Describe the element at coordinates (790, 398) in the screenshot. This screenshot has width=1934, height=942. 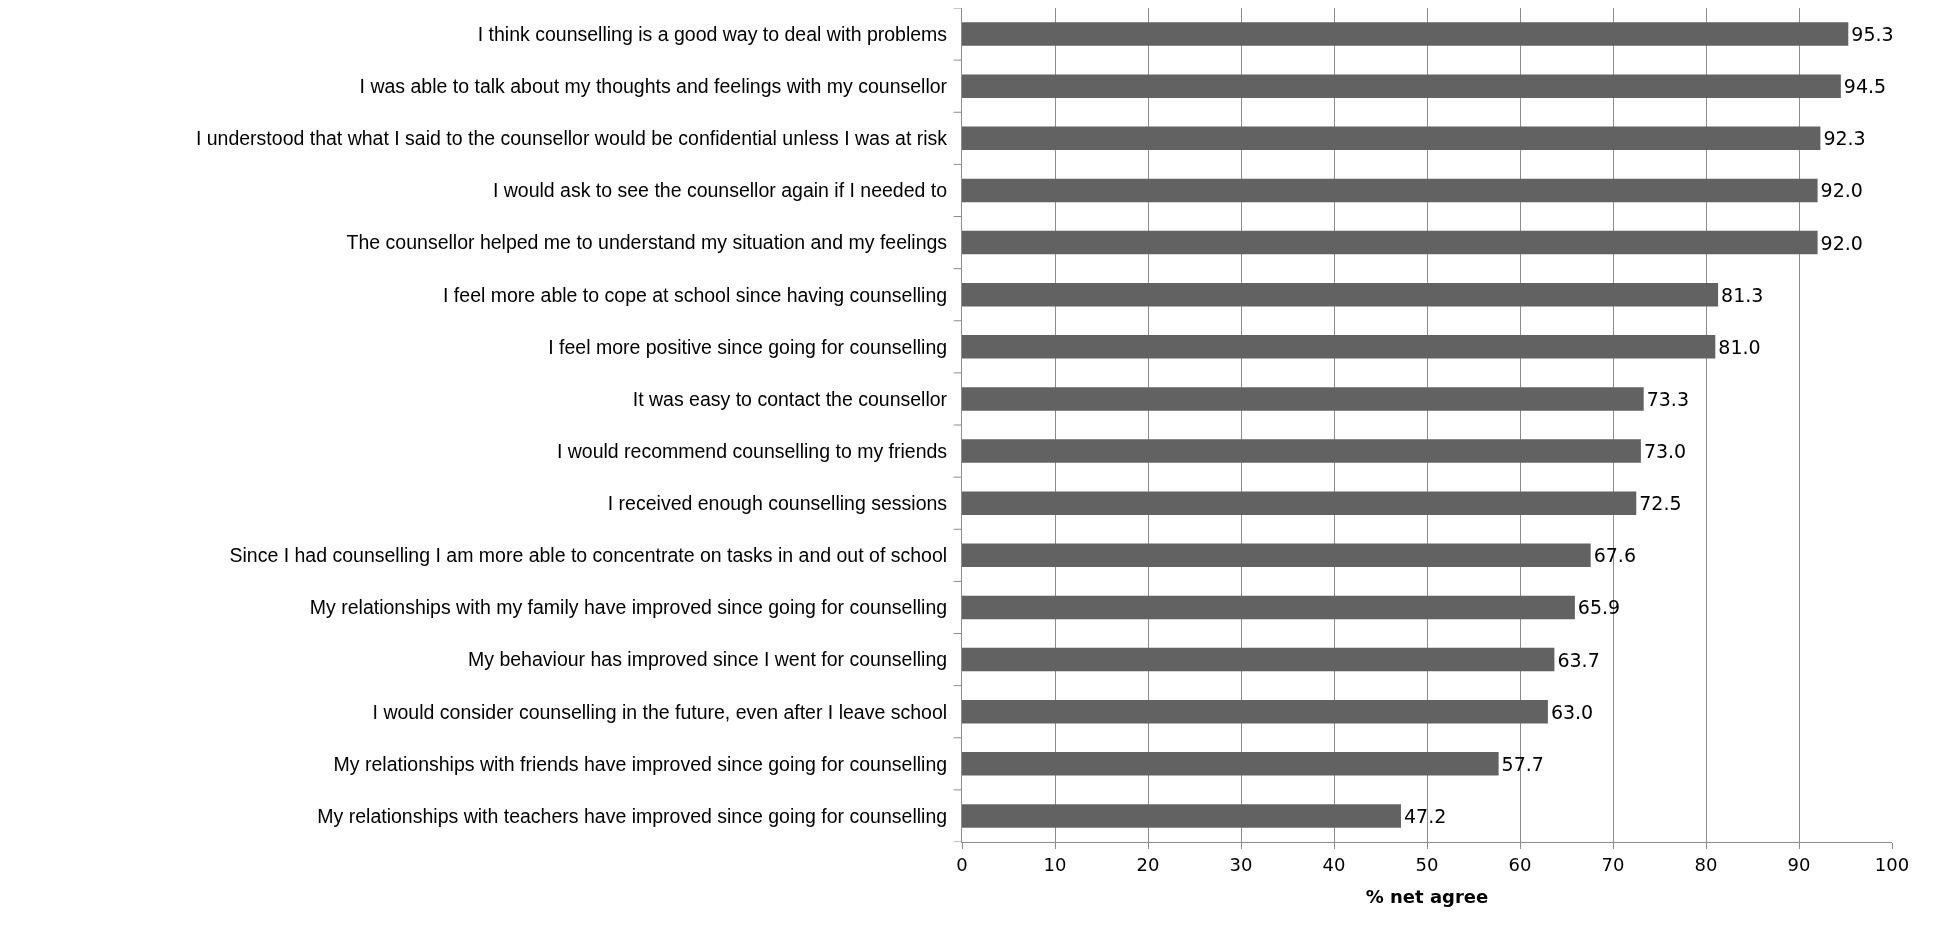
I see `y-tick-label: It was easy to contact the counsellor` at that location.